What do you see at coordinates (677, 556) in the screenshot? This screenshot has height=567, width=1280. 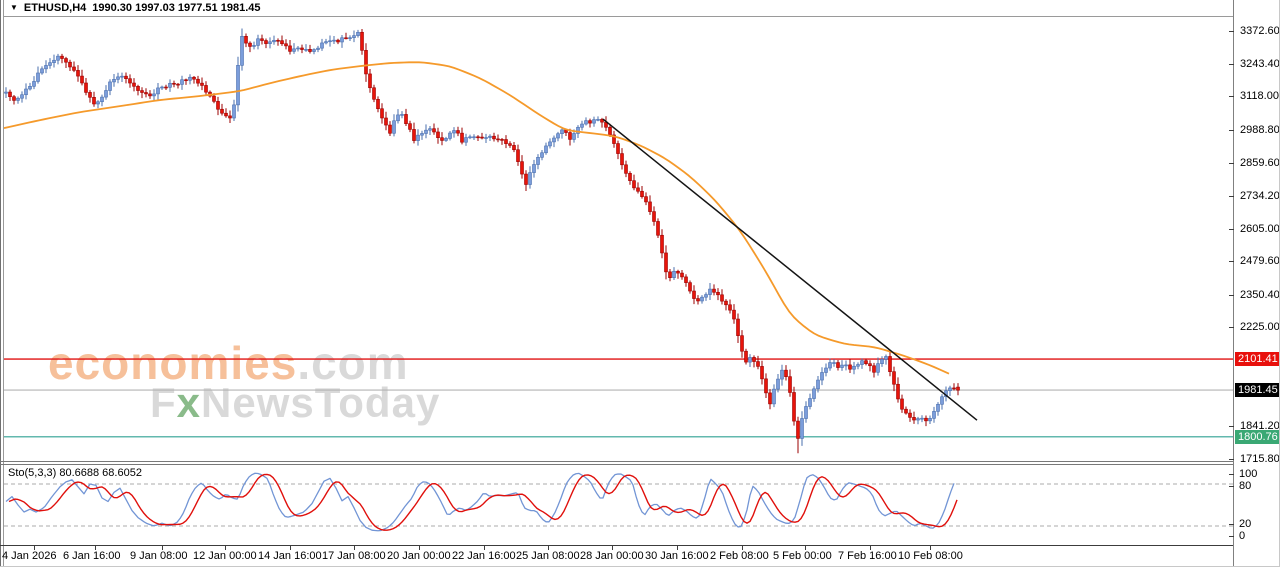 I see `time-axis-label: 30 Jan 16:00` at bounding box center [677, 556].